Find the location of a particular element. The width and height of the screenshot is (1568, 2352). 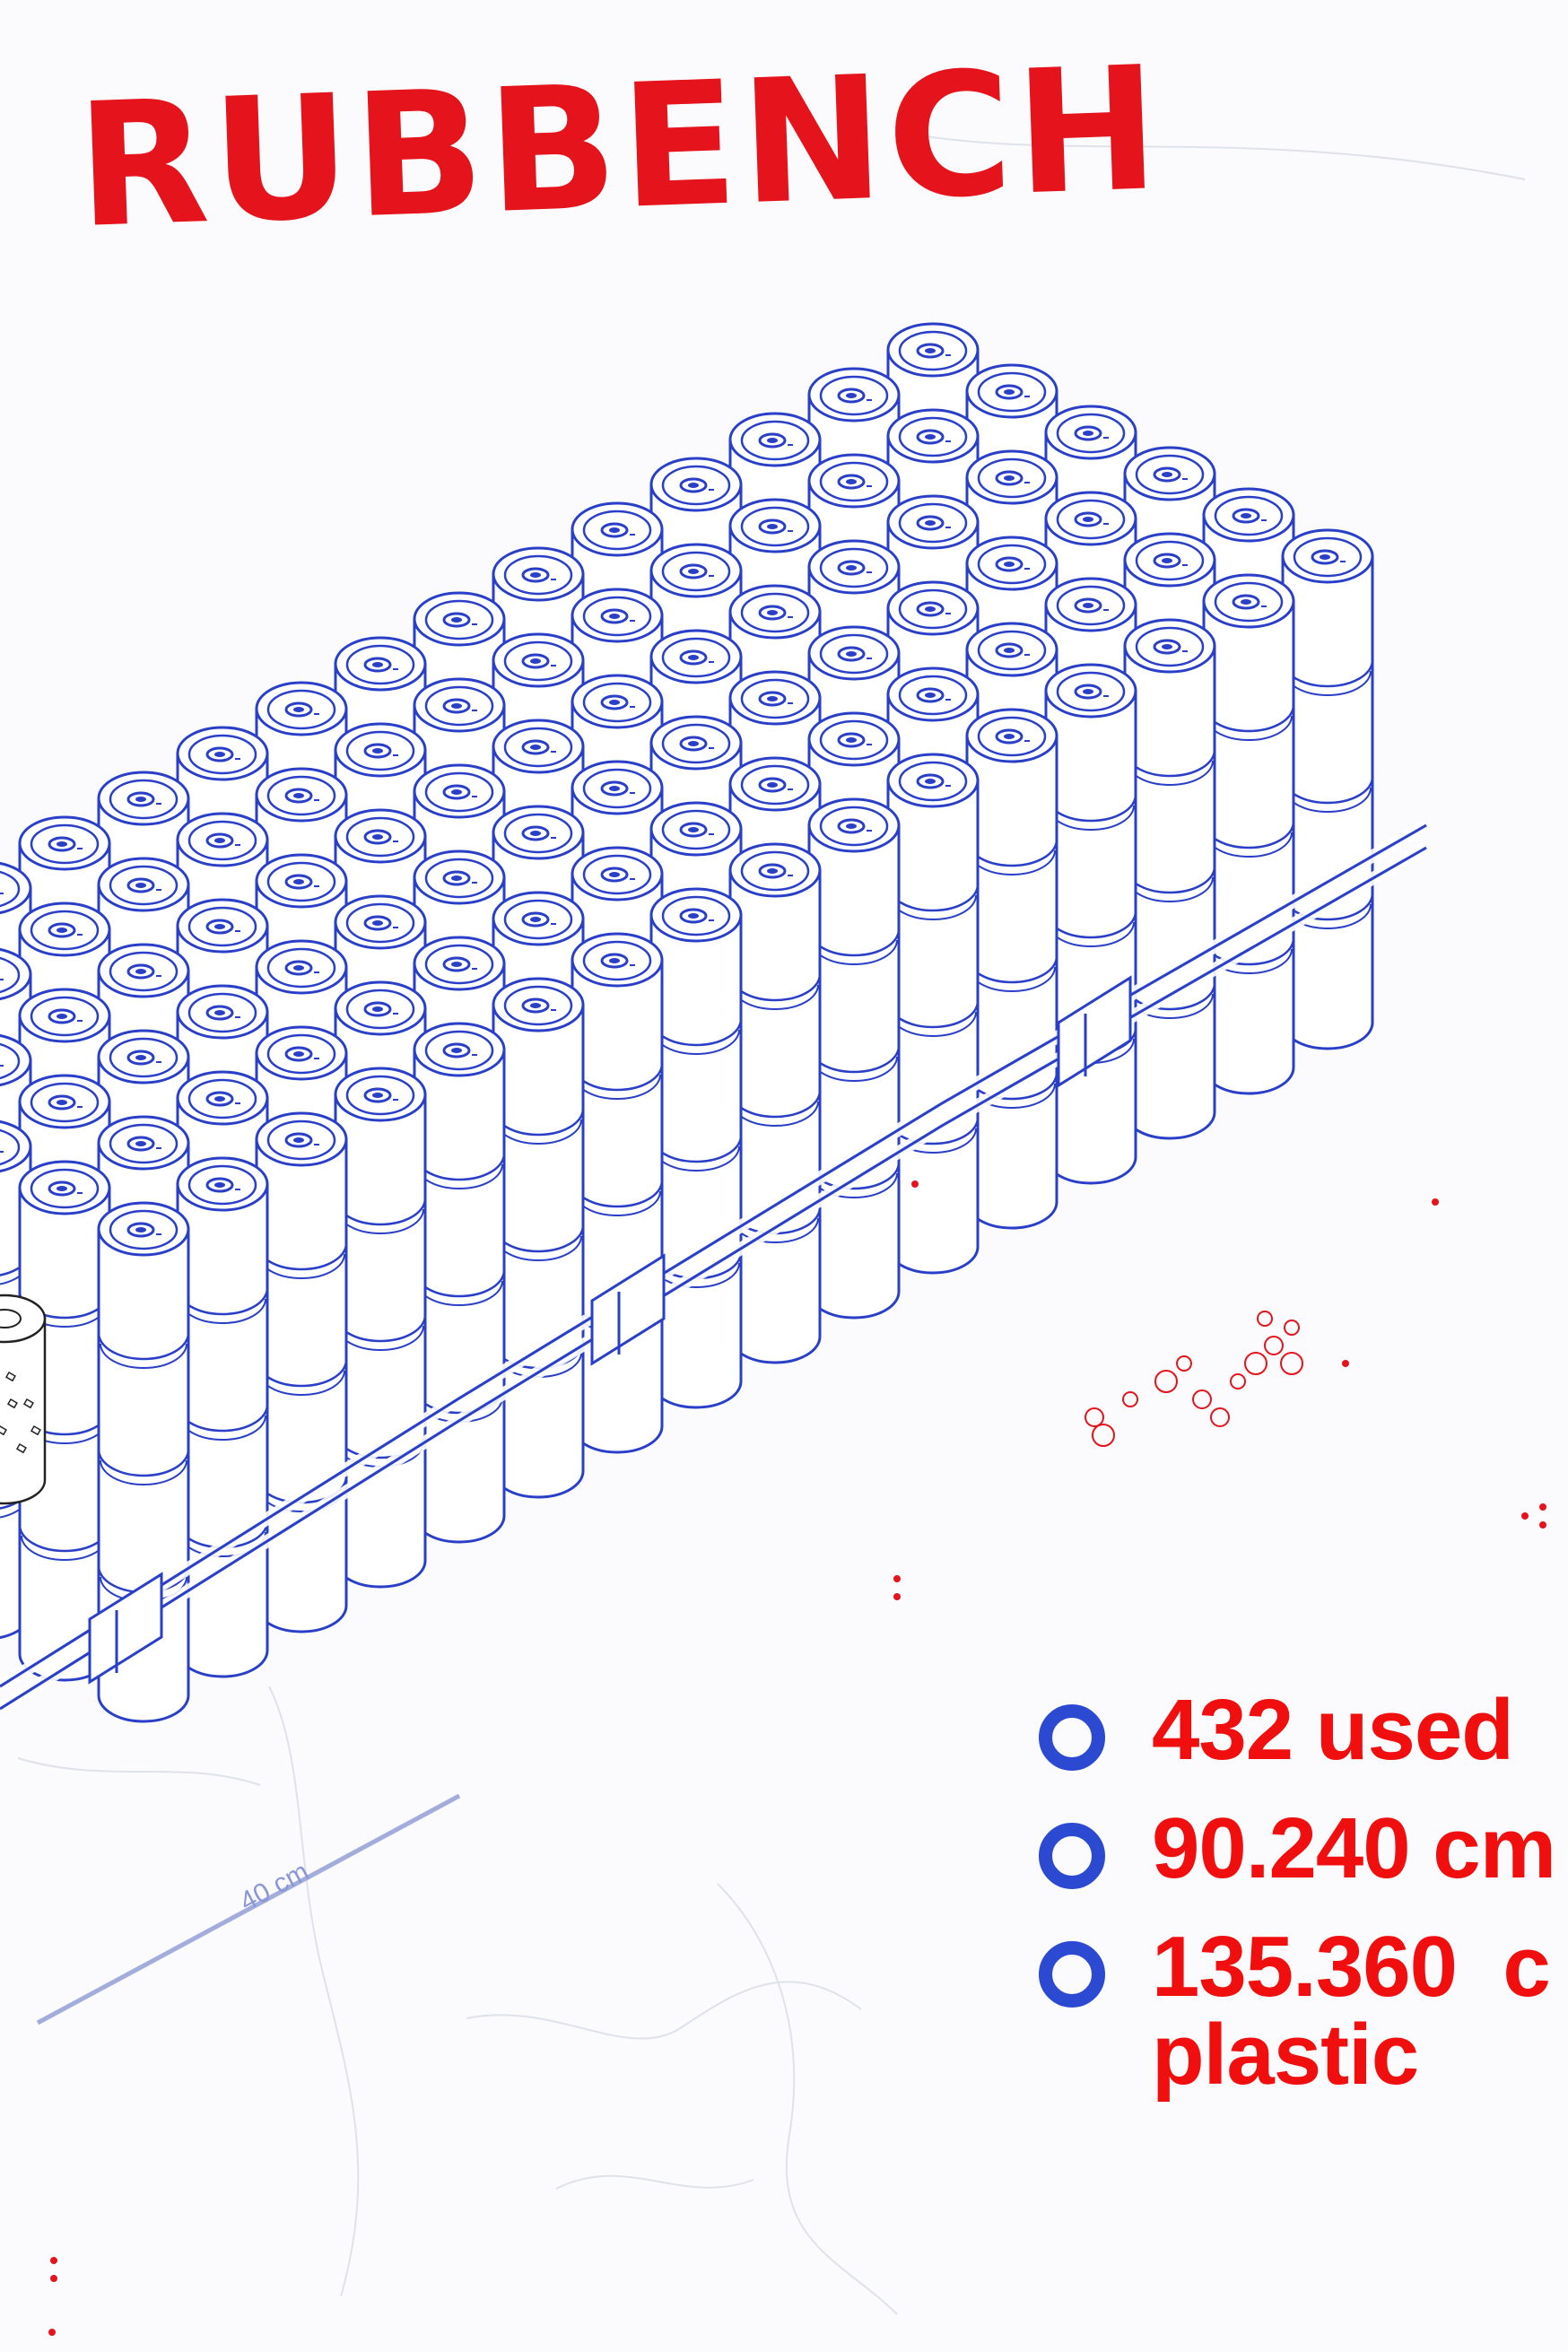

stat-item-plastic: 135.360 c plastic is located at coordinates (1303, 2040).